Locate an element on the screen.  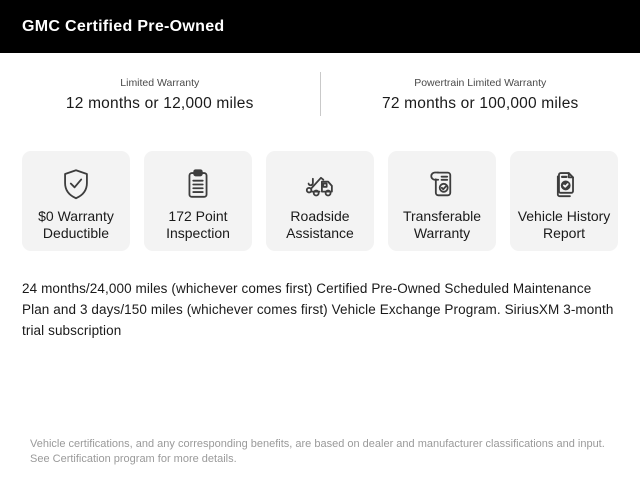
benefit-card-vehicle-history: Vehicle History Report is located at coordinates (564, 201).